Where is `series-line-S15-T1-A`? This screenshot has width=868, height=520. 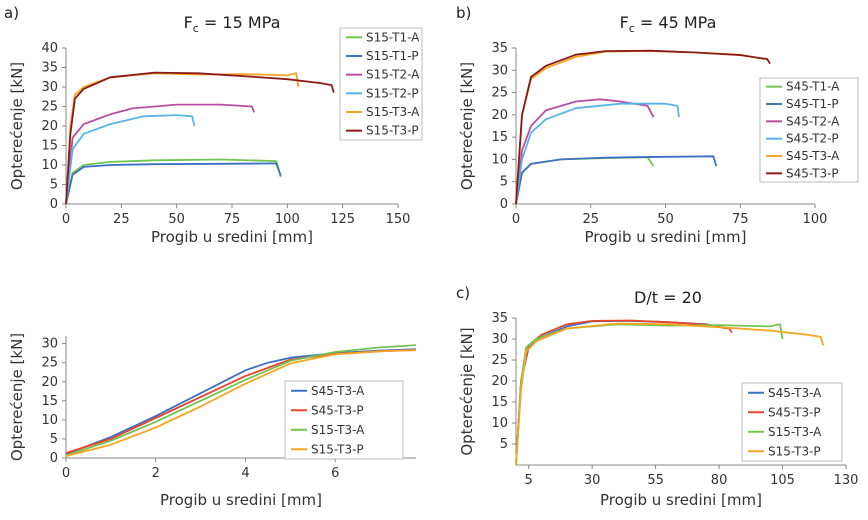 series-line-S15-T1-A is located at coordinates (173, 181).